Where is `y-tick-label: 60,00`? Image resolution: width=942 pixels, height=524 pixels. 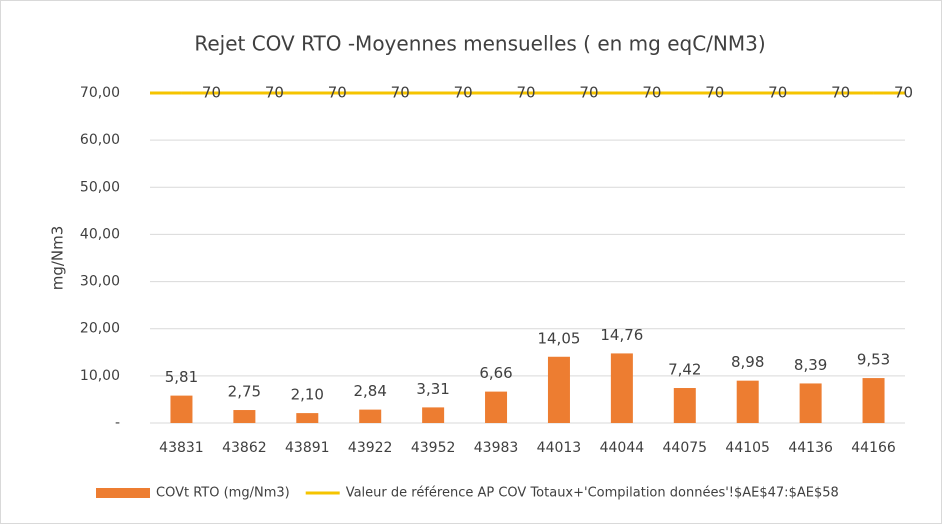 y-tick-label: 60,00 is located at coordinates (100, 140).